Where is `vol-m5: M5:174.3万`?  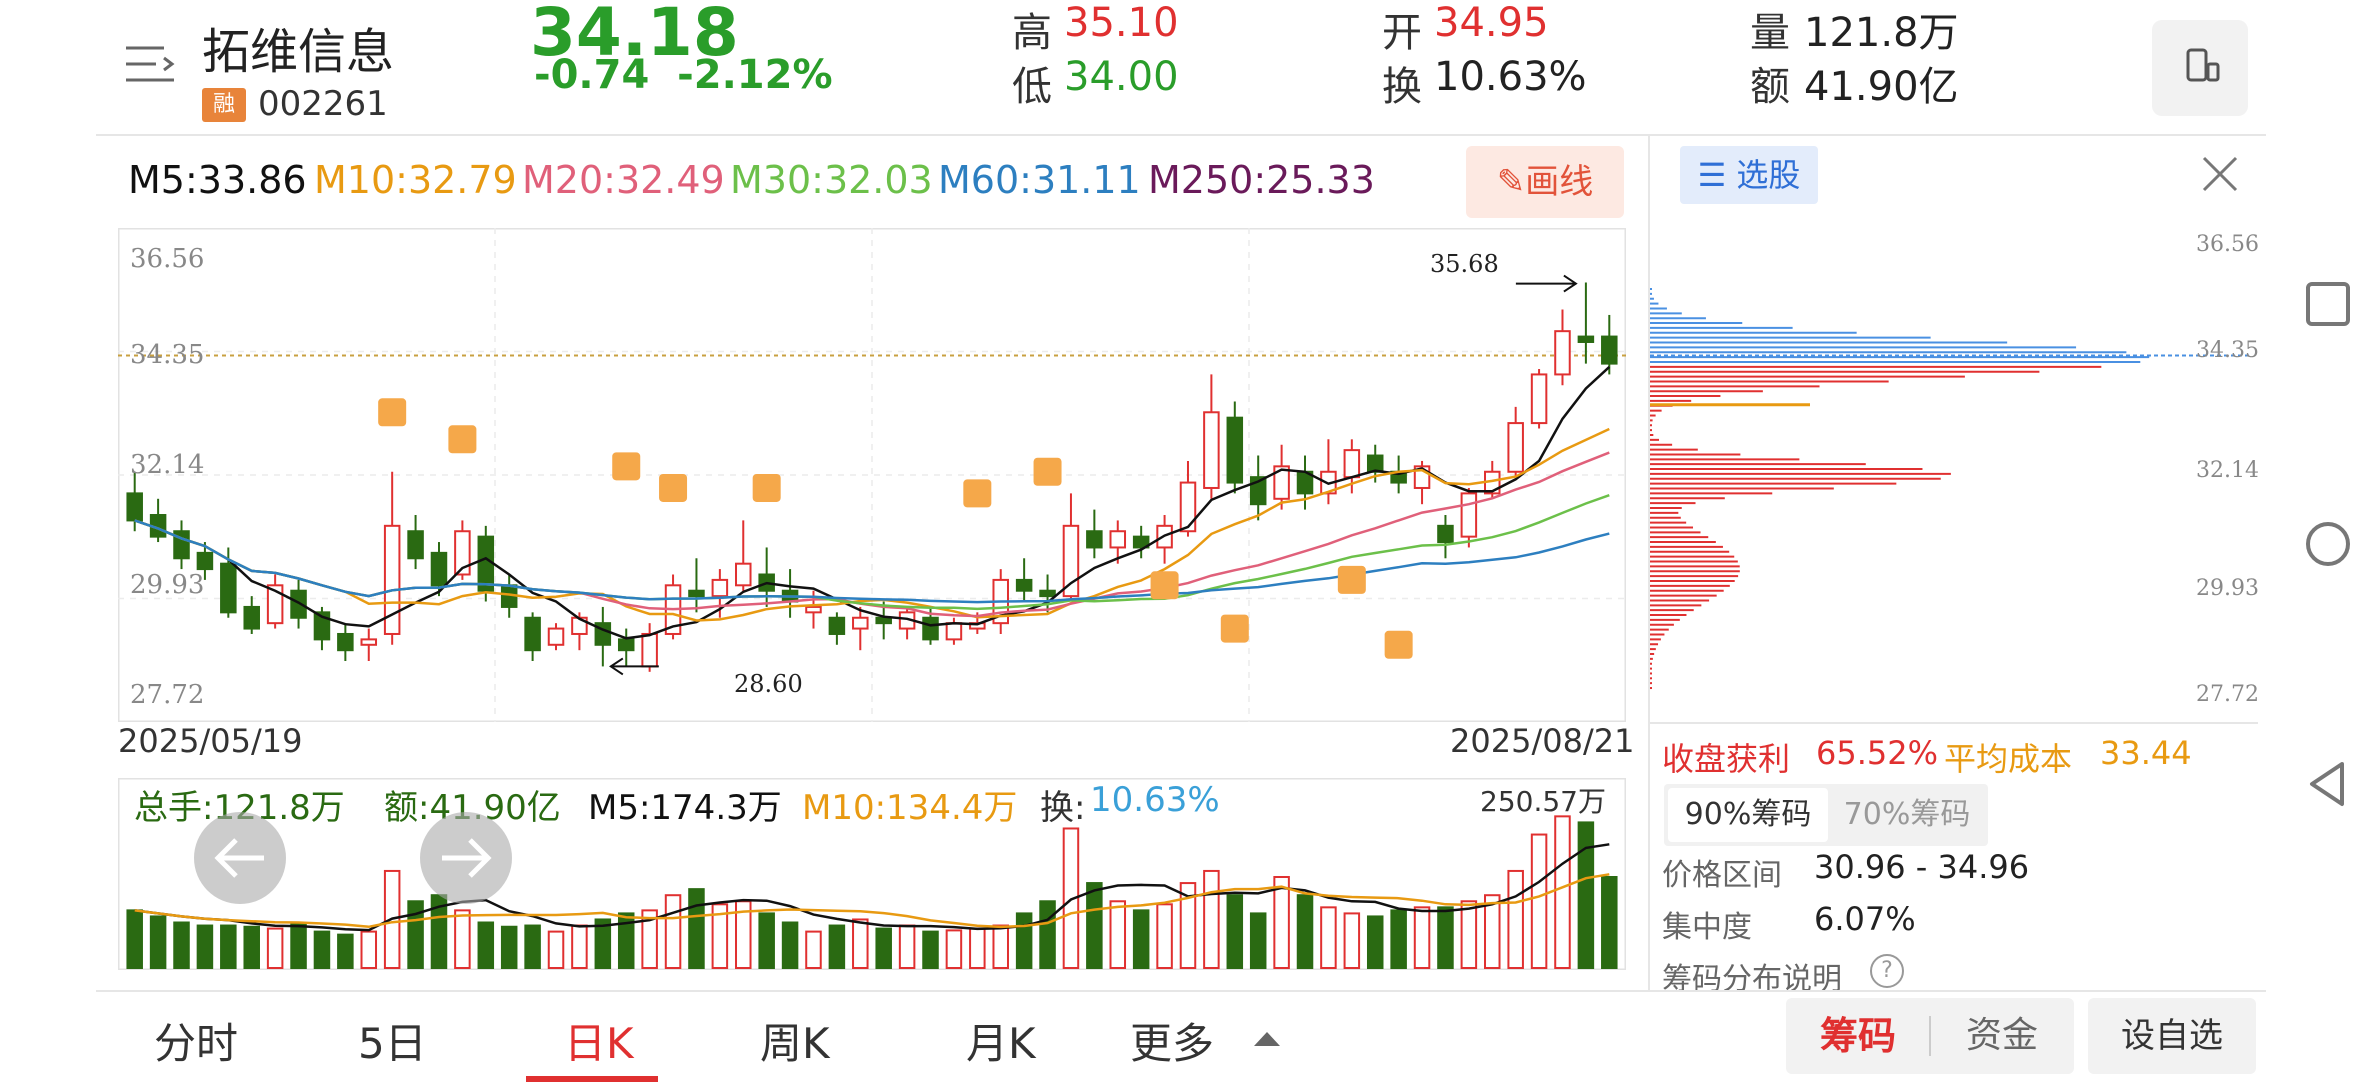 vol-m5: M5:174.3万 is located at coordinates (685, 808).